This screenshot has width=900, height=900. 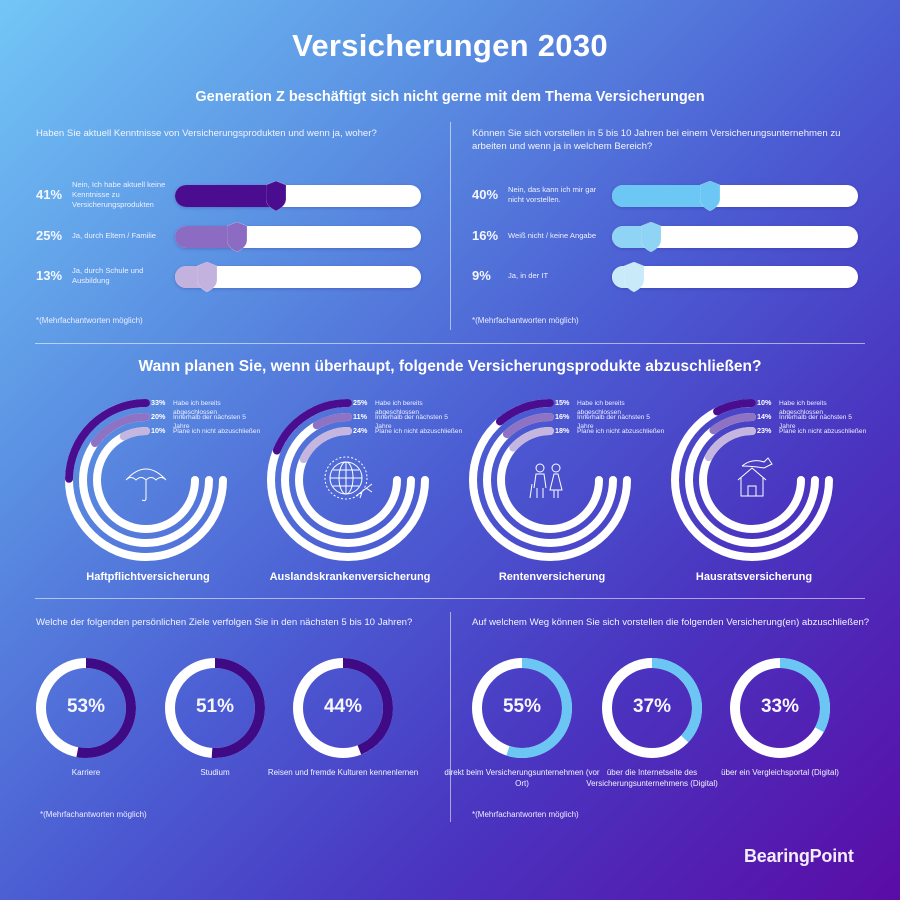 I want to click on radial-value-label: 33%, so click(x=158, y=402).